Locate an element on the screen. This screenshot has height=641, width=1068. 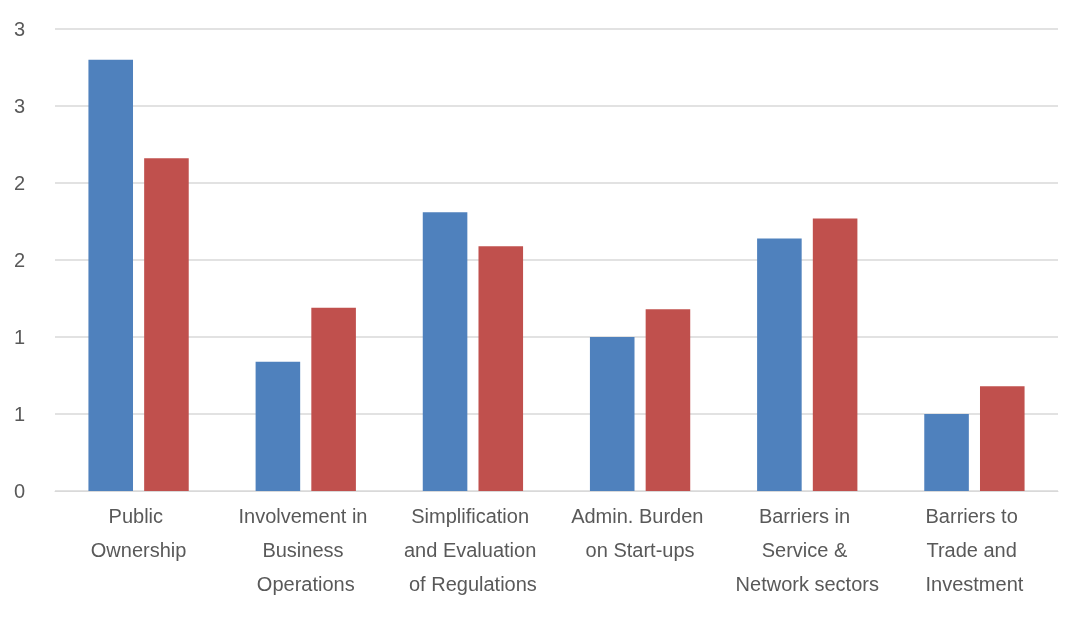
x-tick-label: Public Ownership is located at coordinates (138, 533).